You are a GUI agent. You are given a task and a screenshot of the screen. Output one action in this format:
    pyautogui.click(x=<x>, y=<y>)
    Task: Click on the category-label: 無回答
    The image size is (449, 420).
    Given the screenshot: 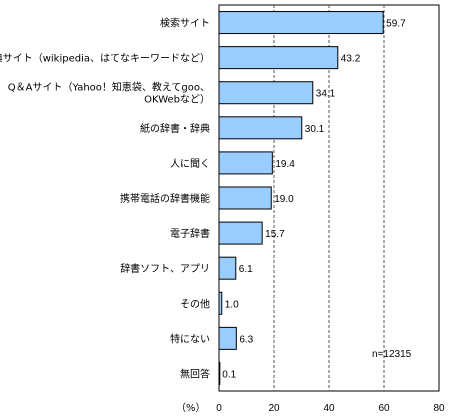 What is the action you would take?
    pyautogui.click(x=195, y=373)
    